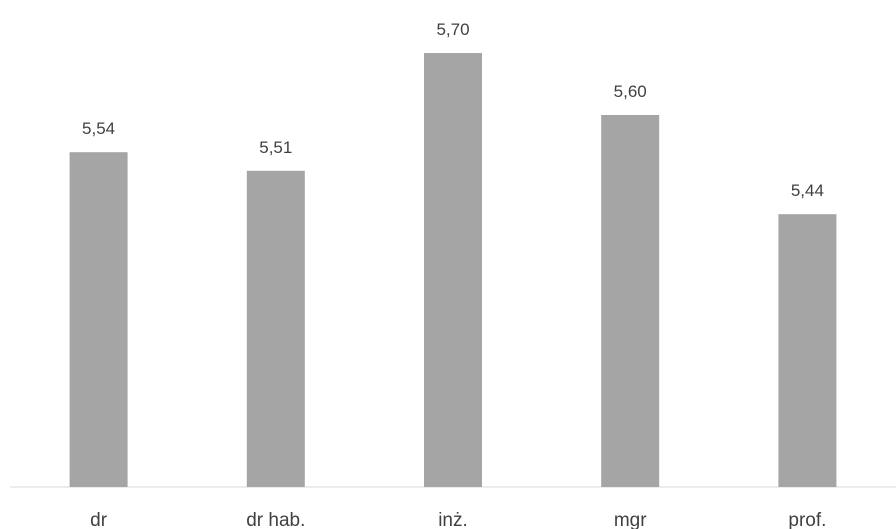  I want to click on category-labels-group: dr dr hab. inż. mgr prof., so click(458, 519).